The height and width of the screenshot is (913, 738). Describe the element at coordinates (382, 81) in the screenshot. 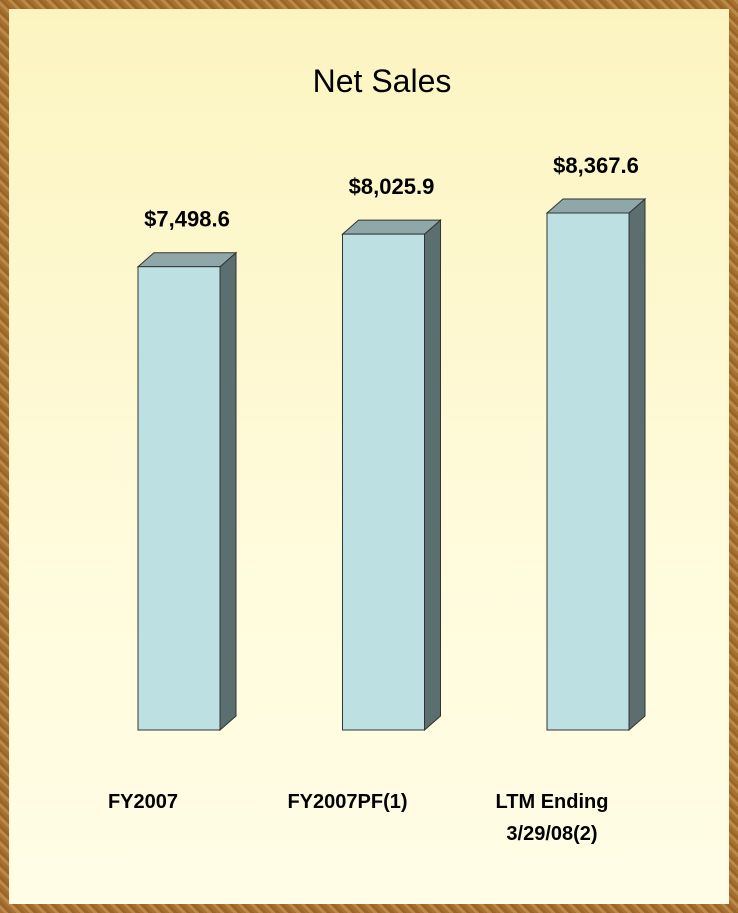

I see `chart-title: Net Sales` at that location.